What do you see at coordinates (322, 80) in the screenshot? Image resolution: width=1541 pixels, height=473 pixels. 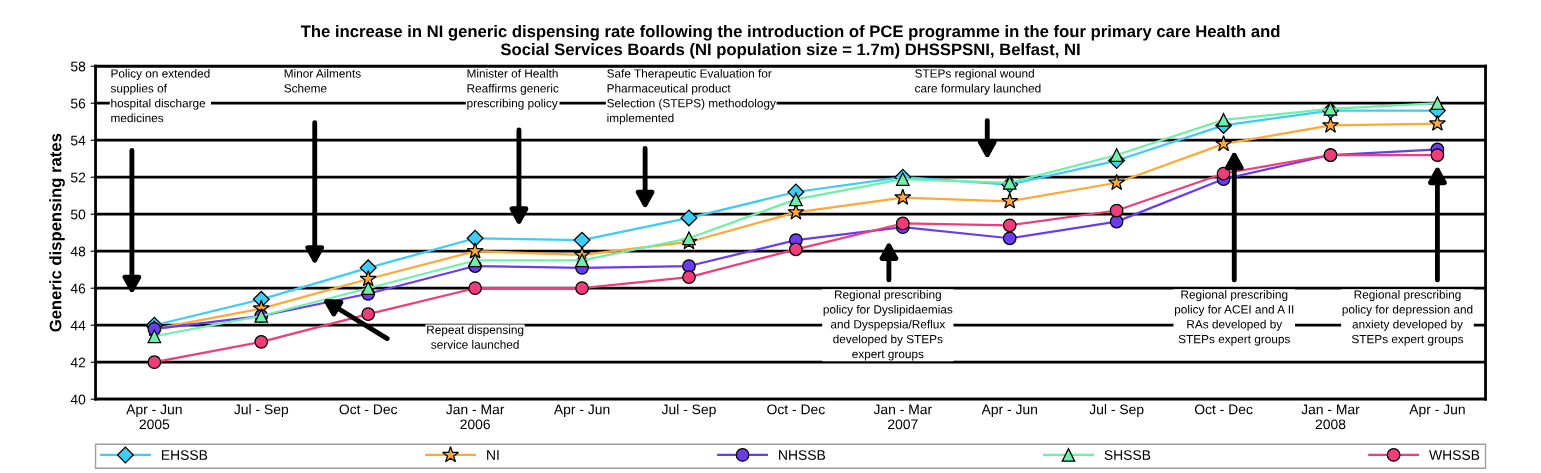 I see `annotation: Minor Ailments Scheme` at bounding box center [322, 80].